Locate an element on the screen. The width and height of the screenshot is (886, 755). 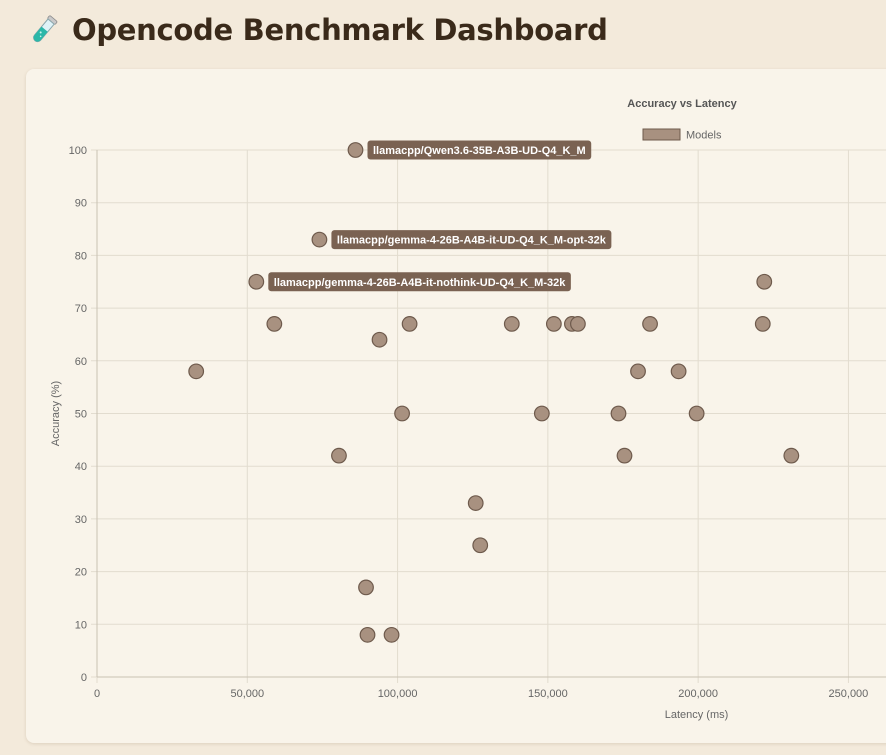
chart-title: Accuracy vs Latency is located at coordinates (682, 104).